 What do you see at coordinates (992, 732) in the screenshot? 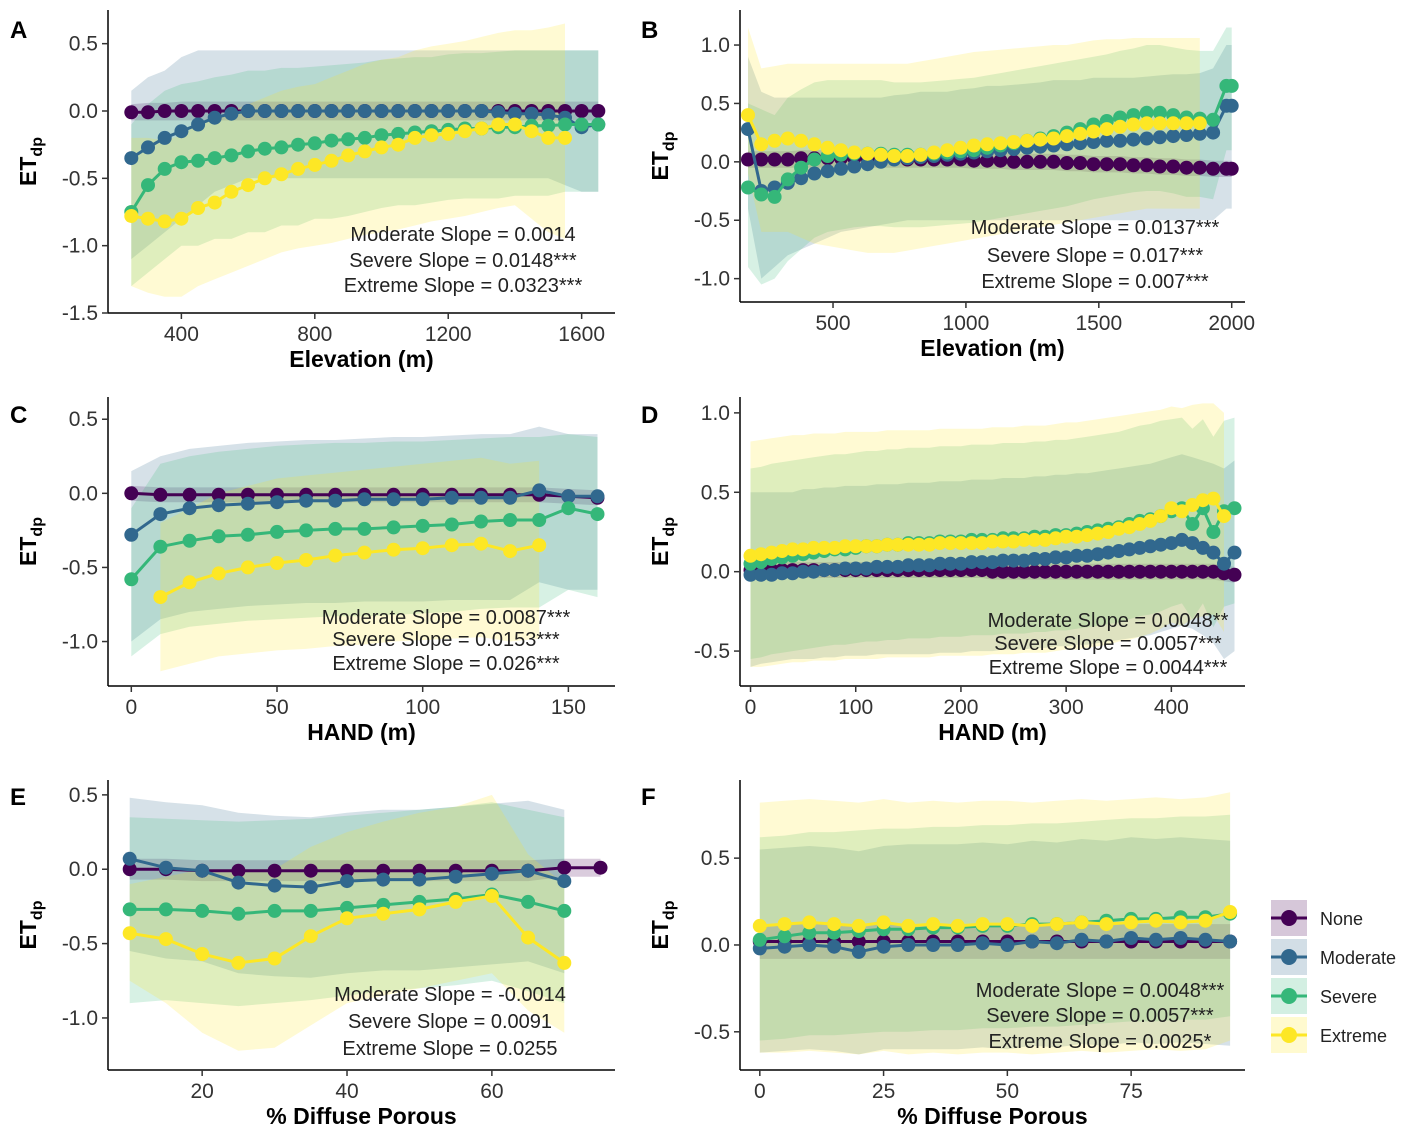
I see `x-axis-title: HAND (m)` at bounding box center [992, 732].